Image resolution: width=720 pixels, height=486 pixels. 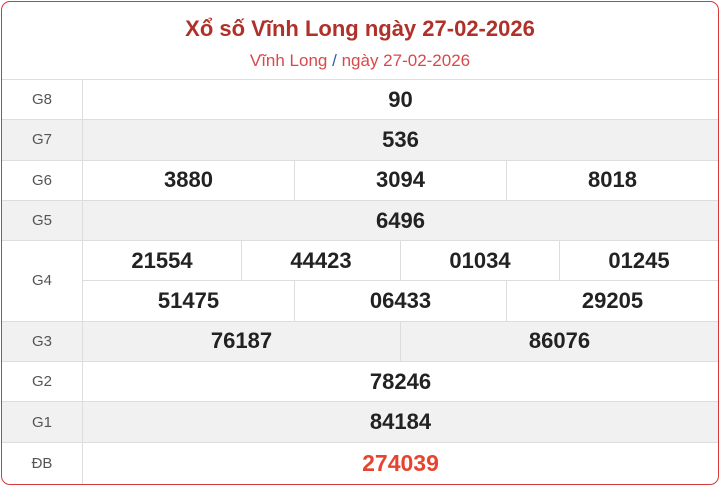 I want to click on prize-row-g8: G8 90, so click(x=360, y=100).